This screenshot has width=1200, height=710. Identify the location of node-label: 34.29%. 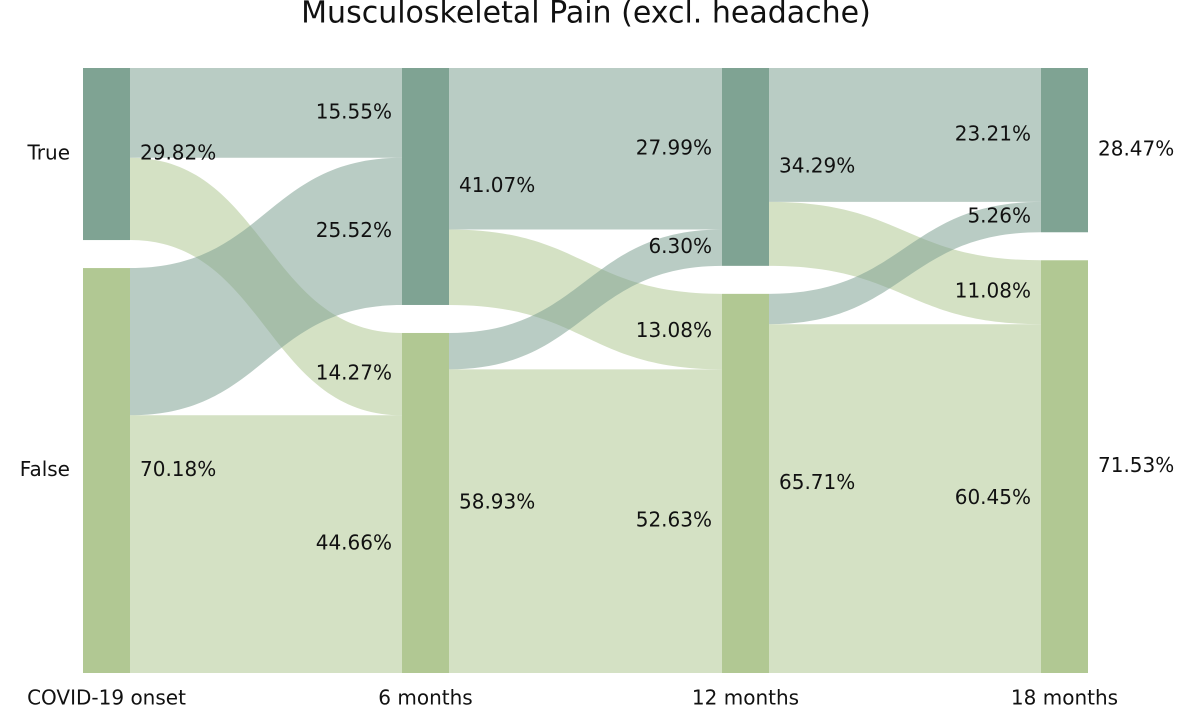
(817, 165).